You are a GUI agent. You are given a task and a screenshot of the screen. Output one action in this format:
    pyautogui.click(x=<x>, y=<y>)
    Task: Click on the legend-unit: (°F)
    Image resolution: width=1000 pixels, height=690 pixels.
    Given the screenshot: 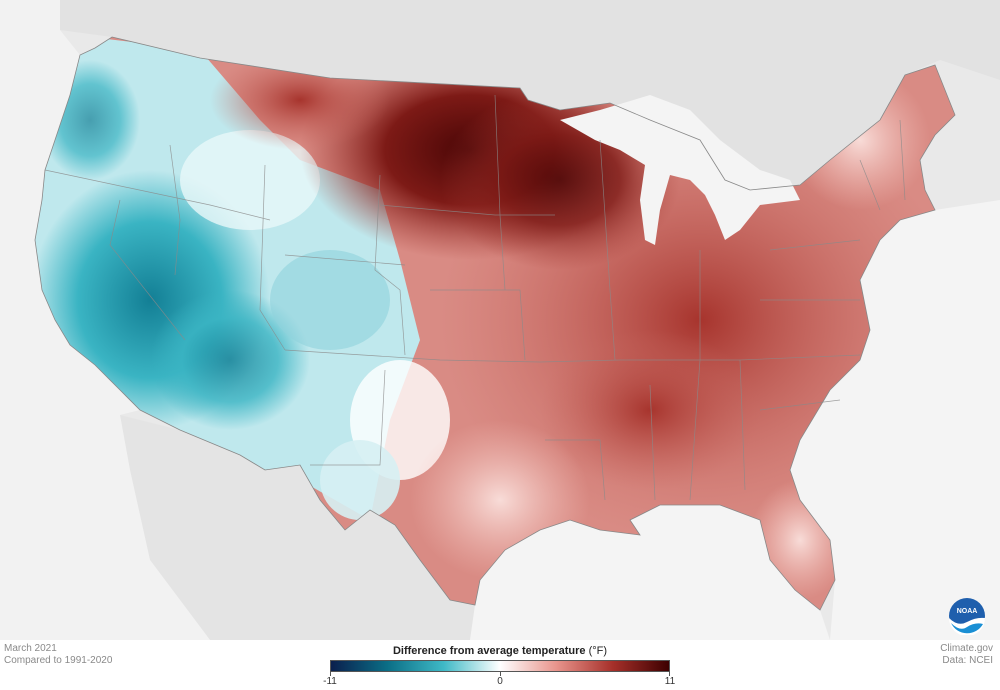 What is the action you would take?
    pyautogui.click(x=598, y=651)
    